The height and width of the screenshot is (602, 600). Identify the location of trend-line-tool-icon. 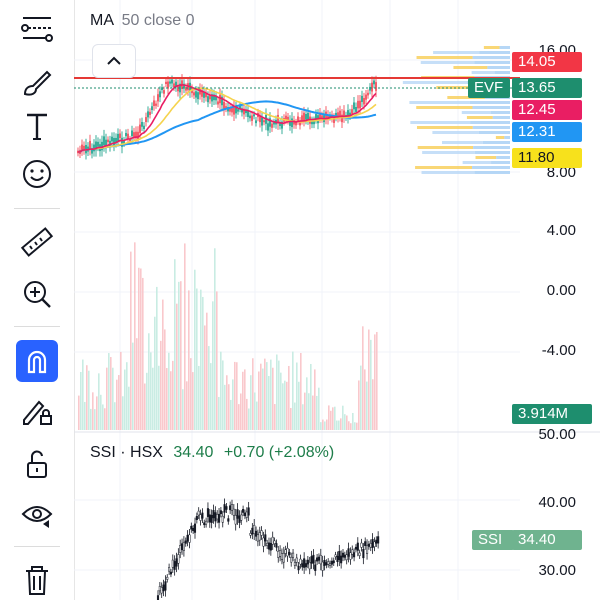
(37, 29).